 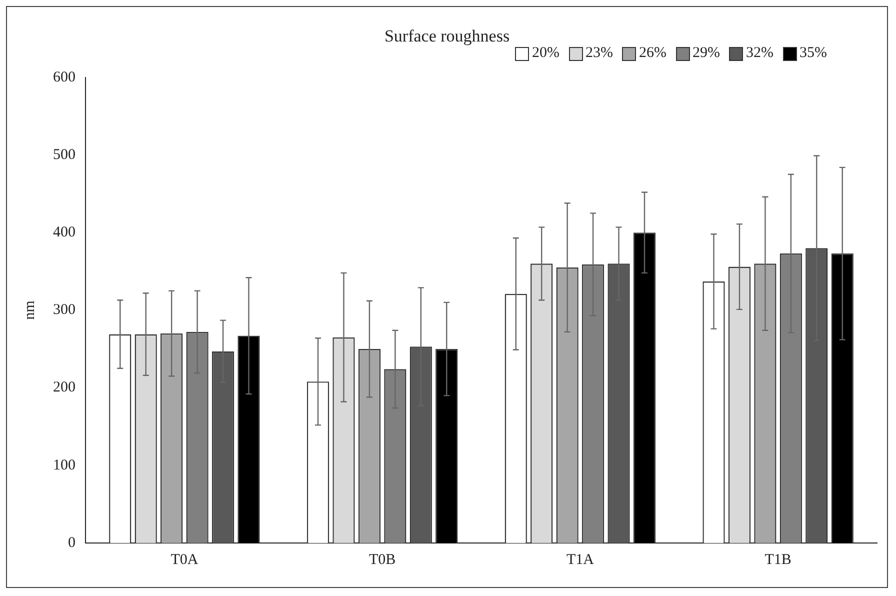 I want to click on x-tick-label: T1A, so click(x=580, y=560).